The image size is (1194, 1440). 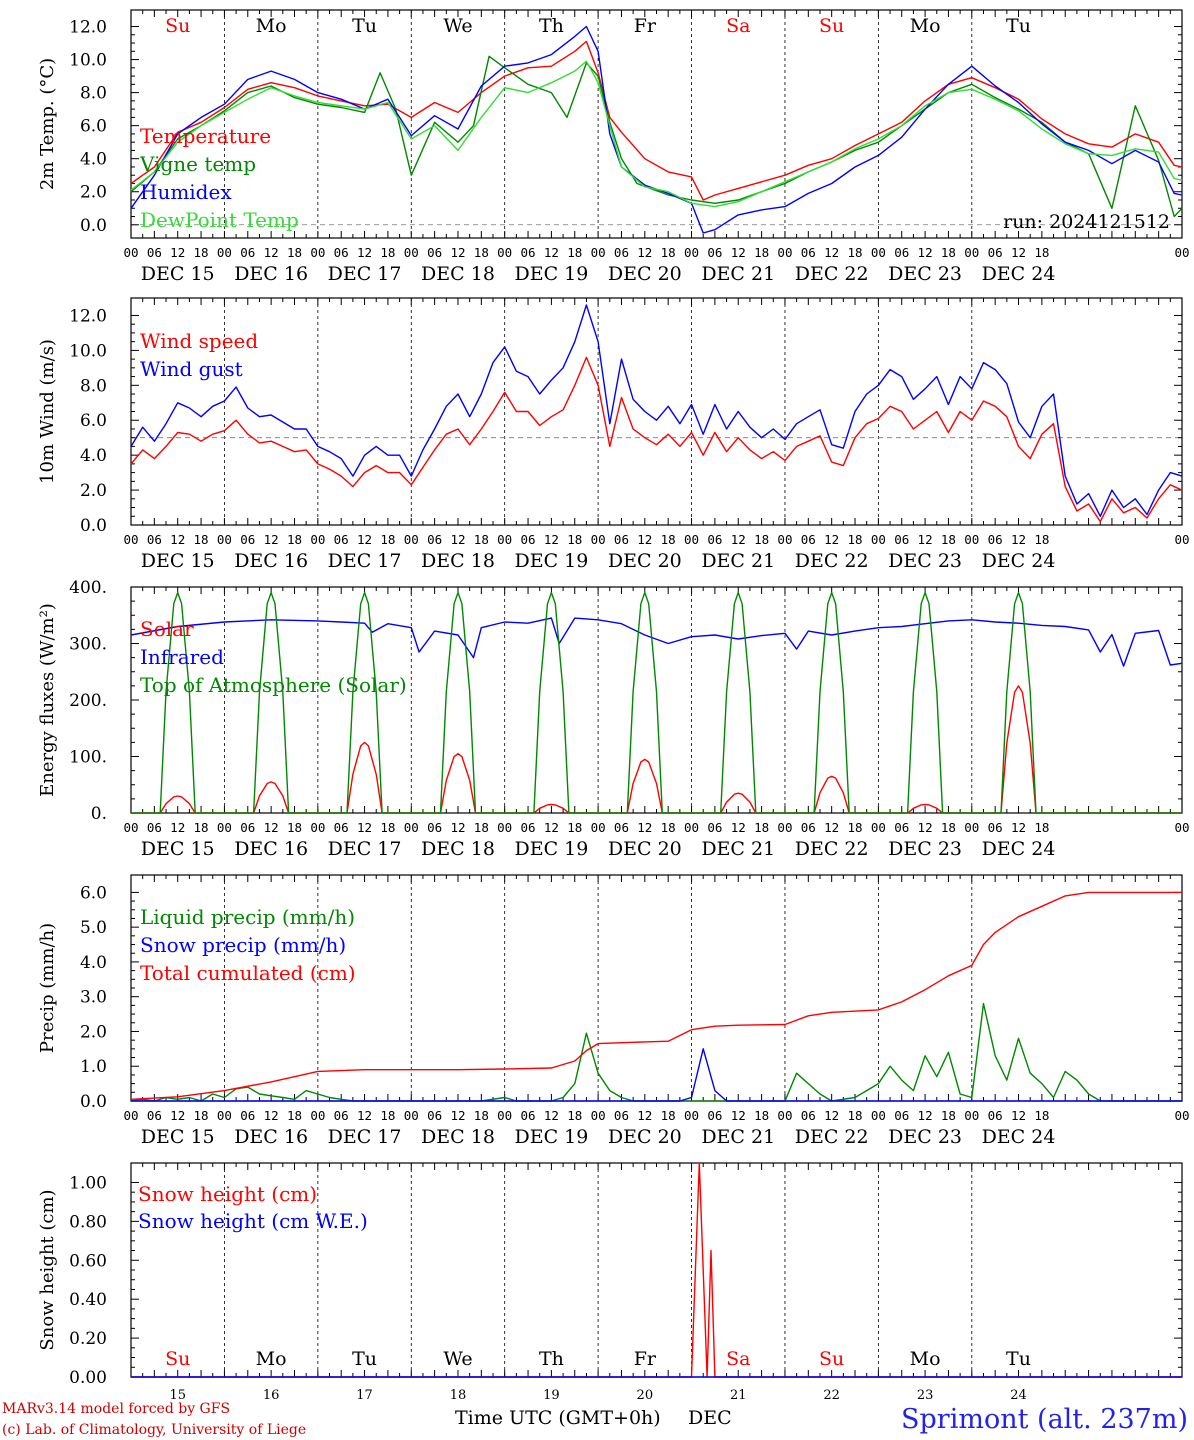 What do you see at coordinates (88, 61) in the screenshot?
I see `y-tick-label: 10.0` at bounding box center [88, 61].